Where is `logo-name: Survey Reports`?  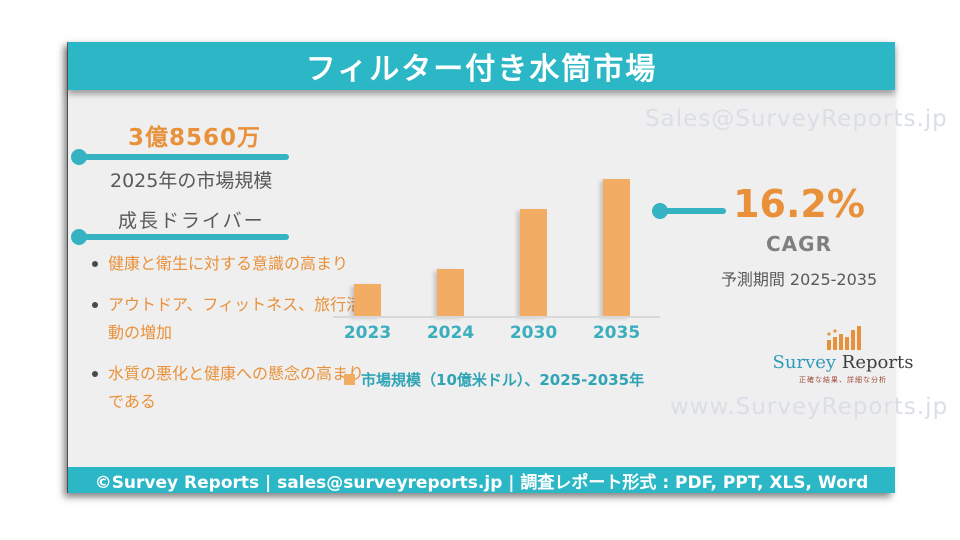 logo-name: Survey Reports is located at coordinates (843, 362).